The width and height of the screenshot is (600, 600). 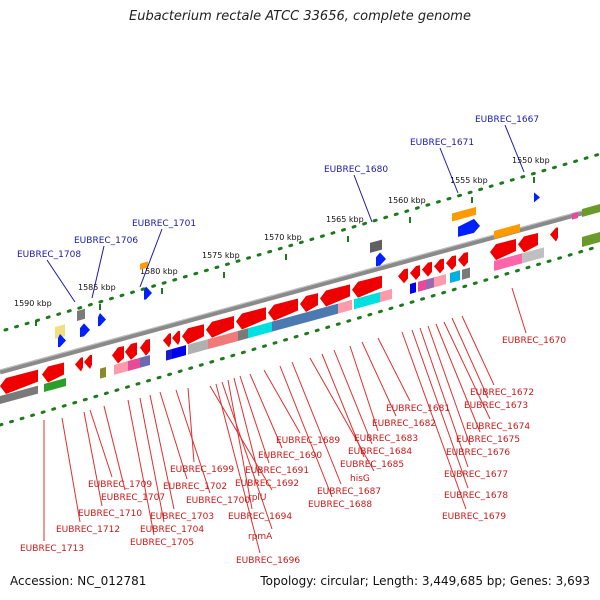 I want to click on gene-label: EUBREC_1682, so click(x=404, y=424).